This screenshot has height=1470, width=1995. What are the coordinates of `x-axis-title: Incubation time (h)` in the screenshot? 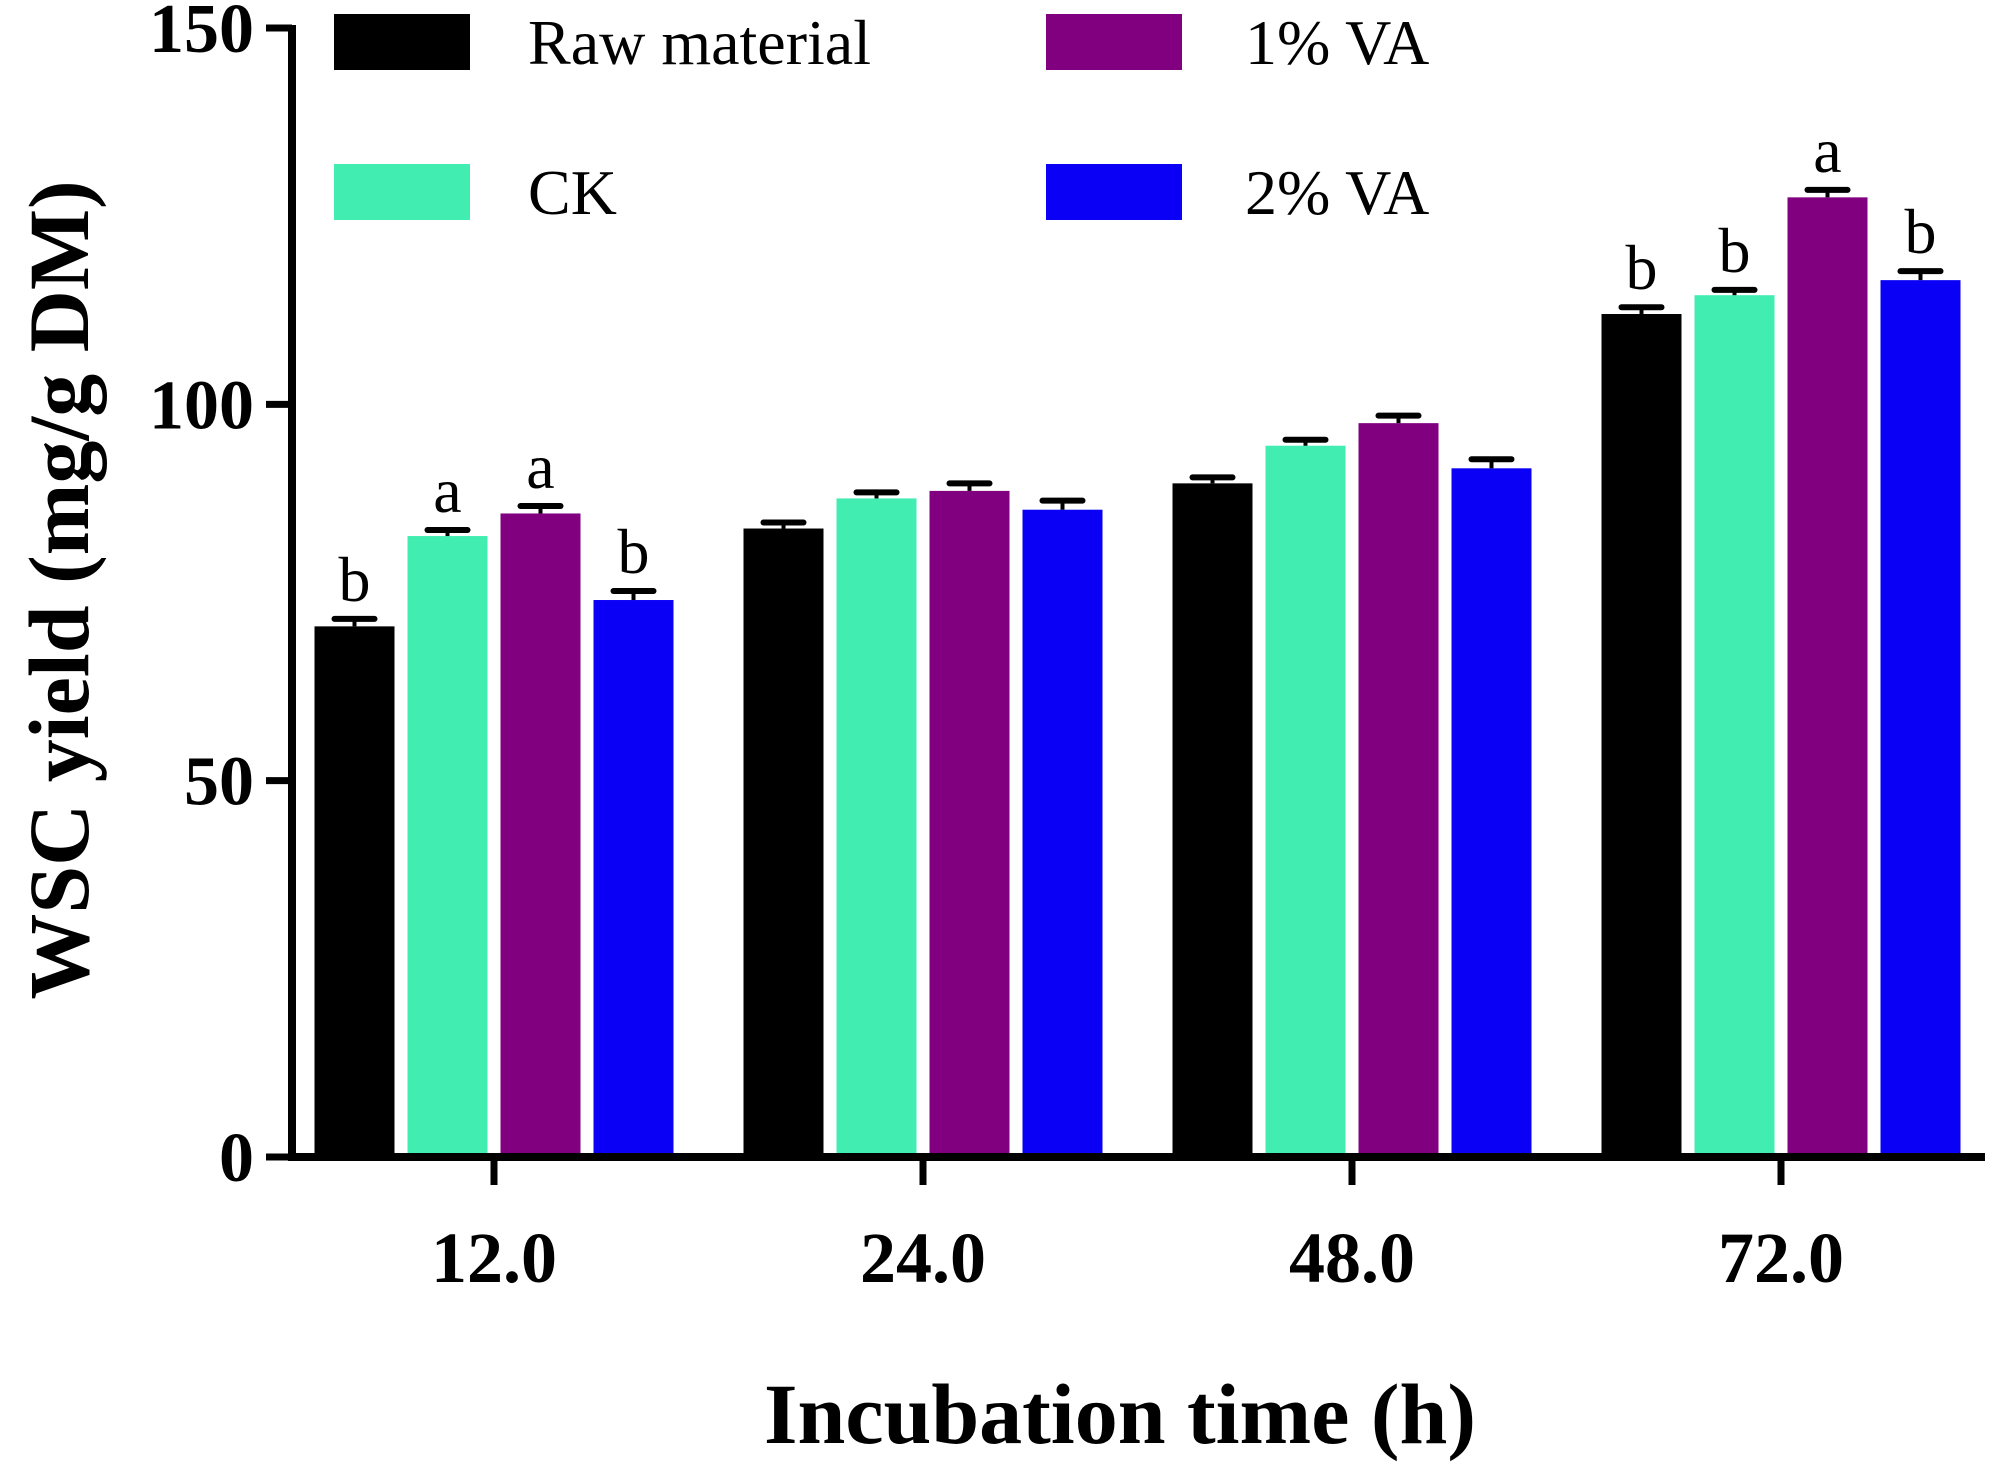 It's located at (1120, 1414).